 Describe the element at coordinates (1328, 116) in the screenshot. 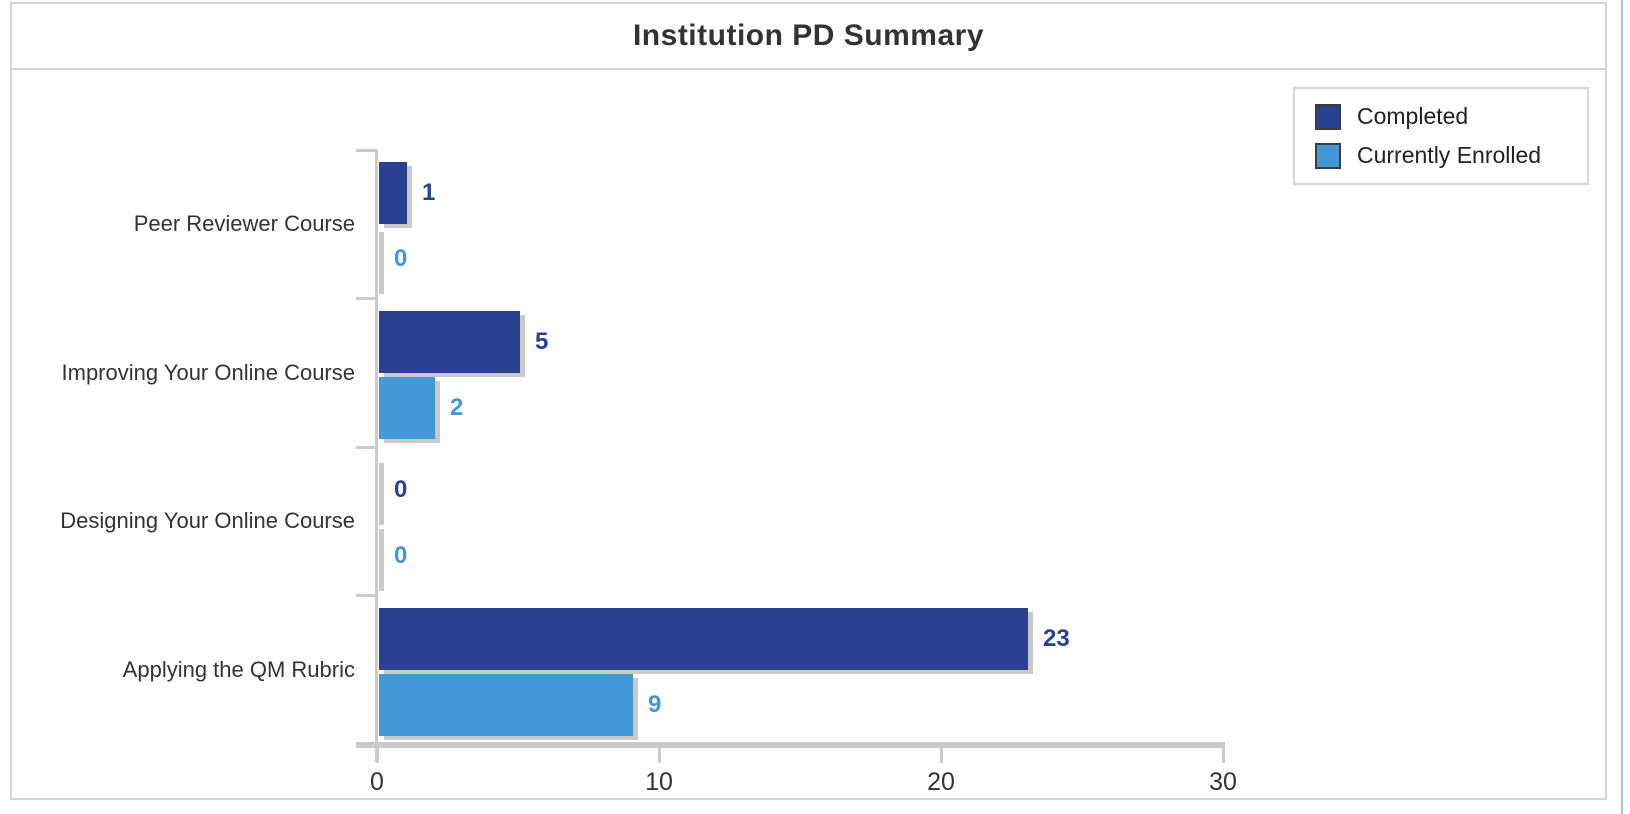

I see `legend-swatch-completed-icon` at that location.